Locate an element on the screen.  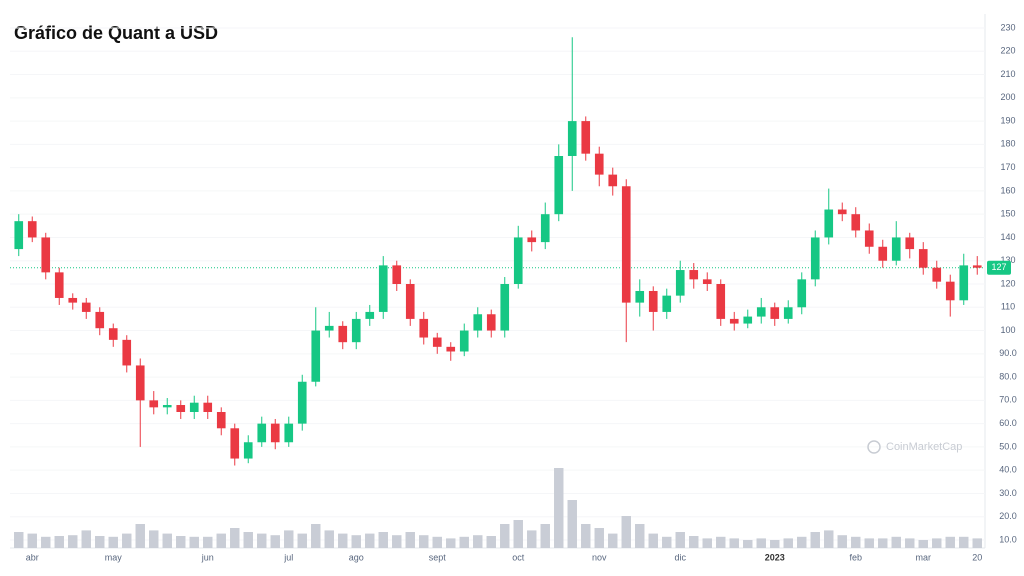
x-tick-label: 2023 is located at coordinates (775, 557).